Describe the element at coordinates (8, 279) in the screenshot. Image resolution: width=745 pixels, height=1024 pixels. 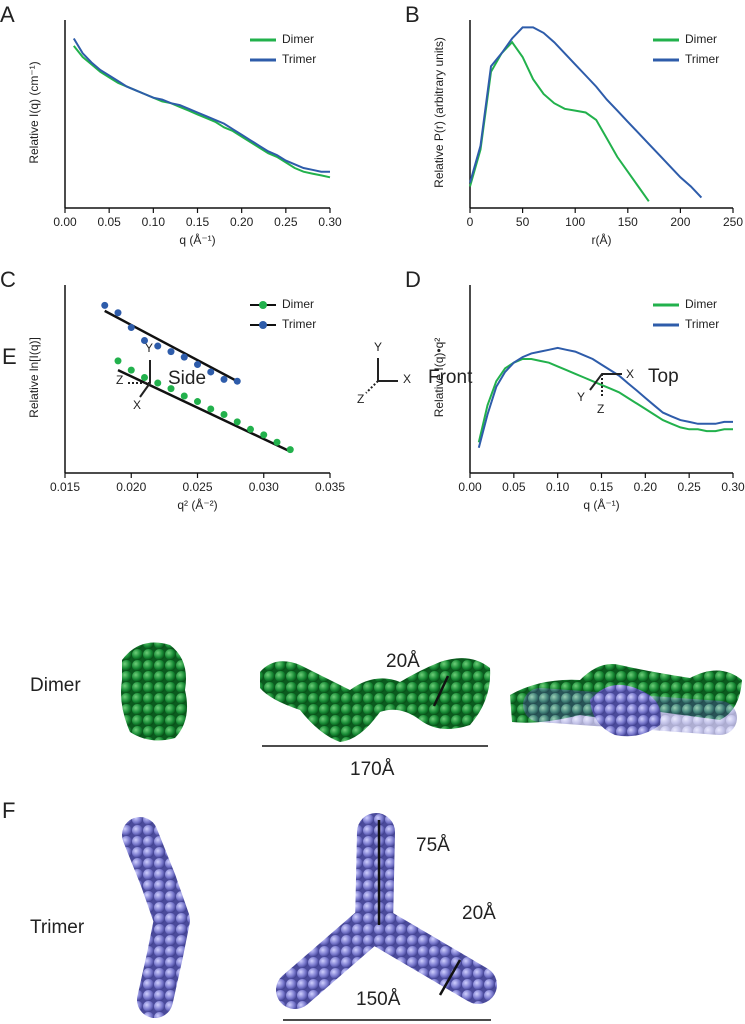
I see `panel-label: C` at that location.